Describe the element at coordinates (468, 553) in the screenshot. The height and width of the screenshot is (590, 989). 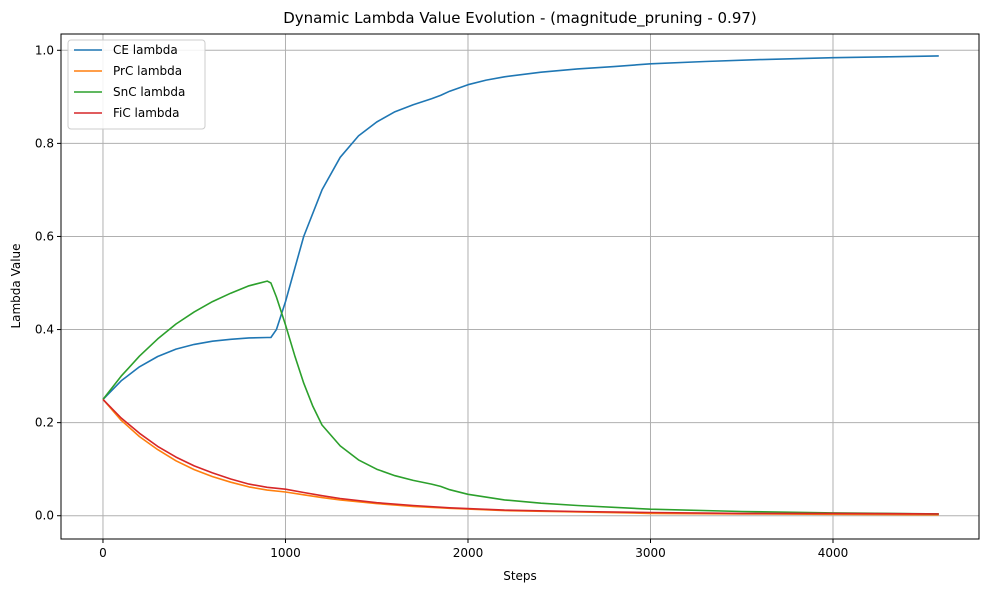
I see `x-tick-label: 2000` at that location.